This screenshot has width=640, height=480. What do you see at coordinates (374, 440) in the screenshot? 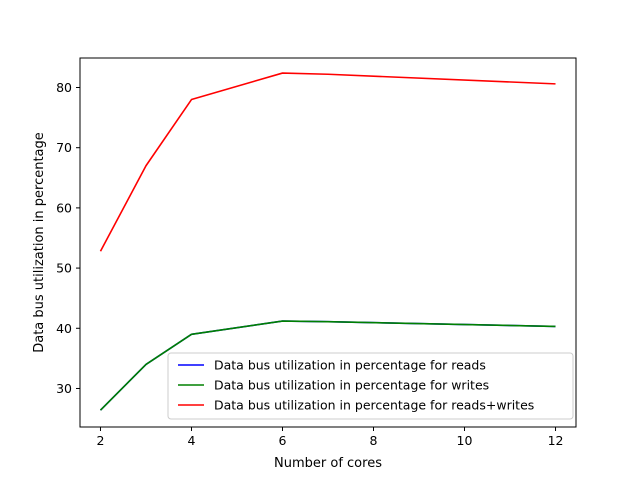
I see `x-tick-label-3: 8` at bounding box center [374, 440].